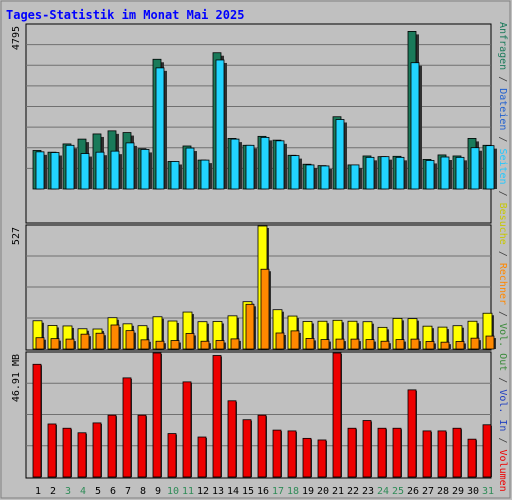  I want to click on day-label-27: 27, so click(428, 491).